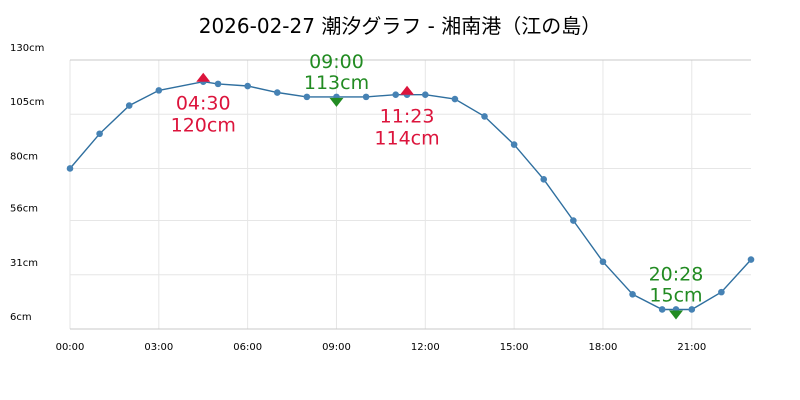 Image resolution: width=800 pixels, height=400 pixels. What do you see at coordinates (203, 104) in the screenshot?
I see `high-tide-time-label: 04:30` at bounding box center [203, 104].